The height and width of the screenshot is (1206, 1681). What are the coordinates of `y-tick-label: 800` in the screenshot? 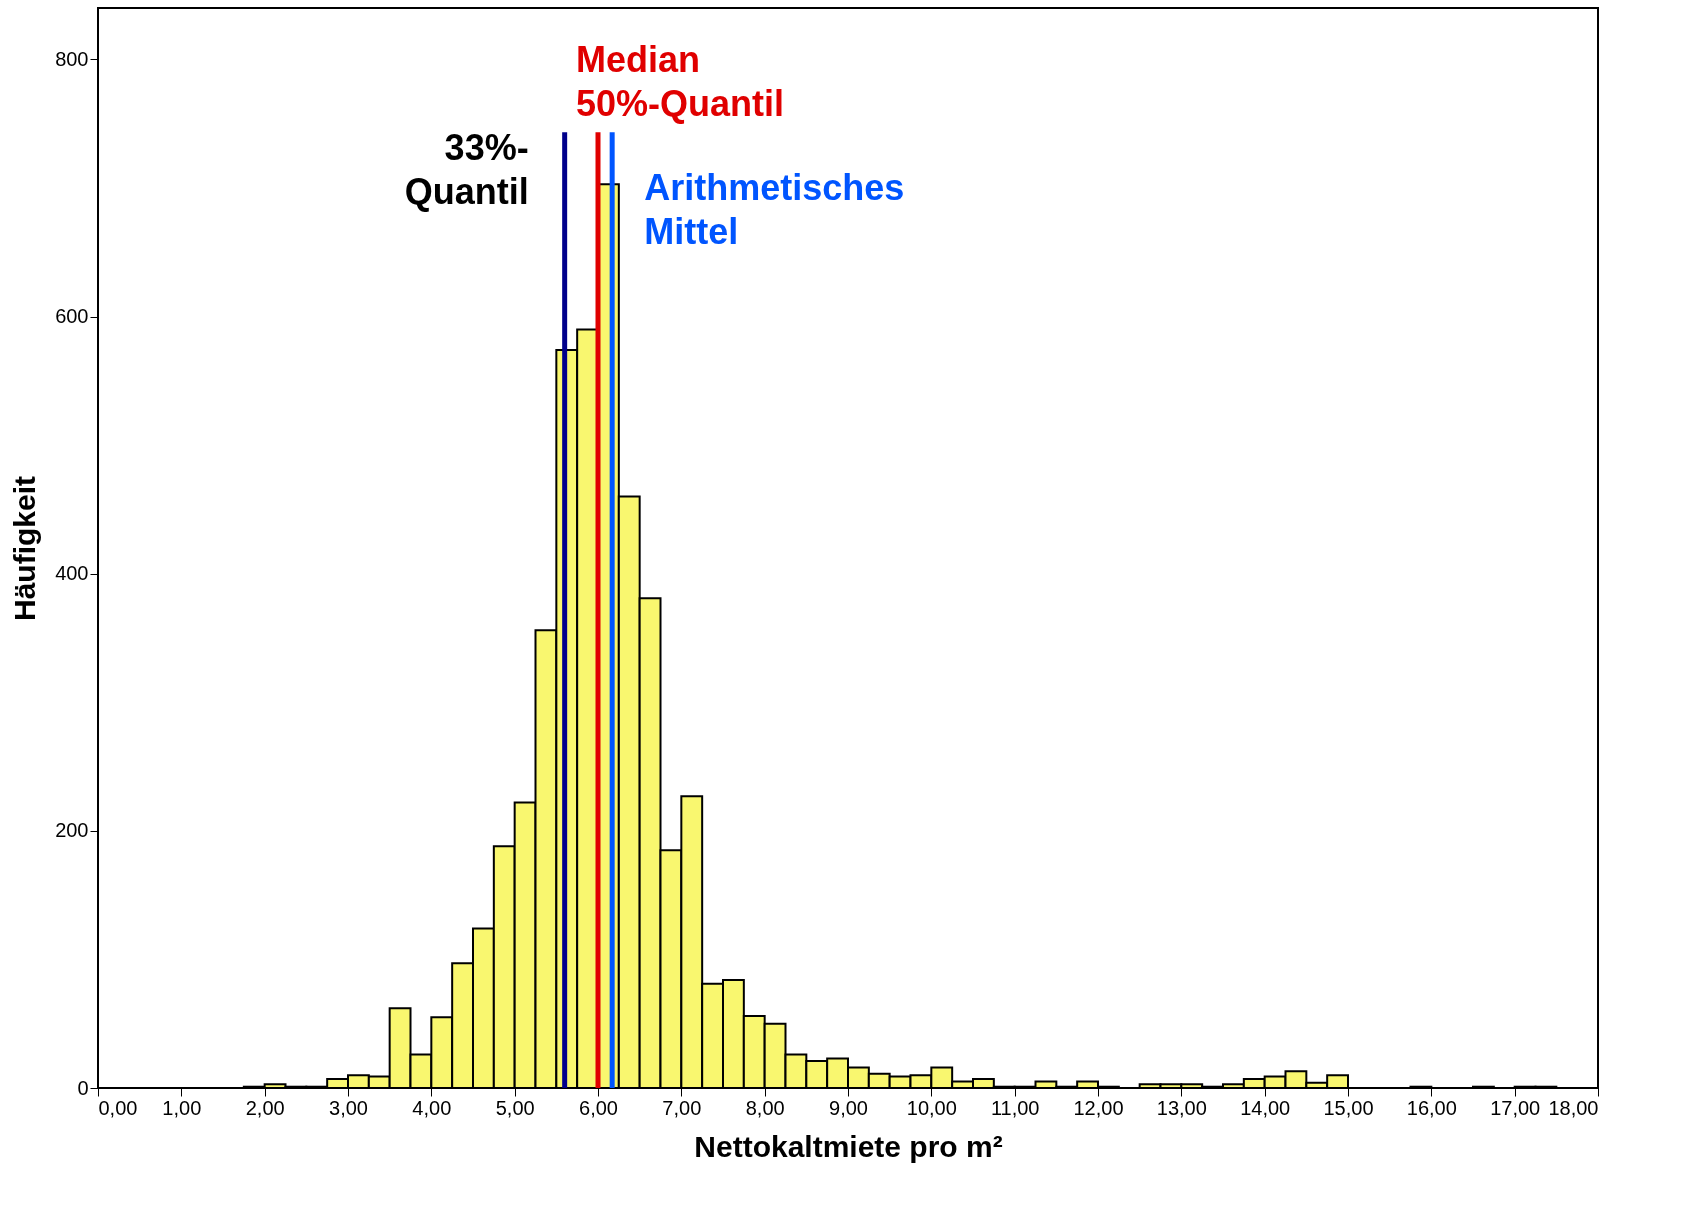 It's located at (72, 58).